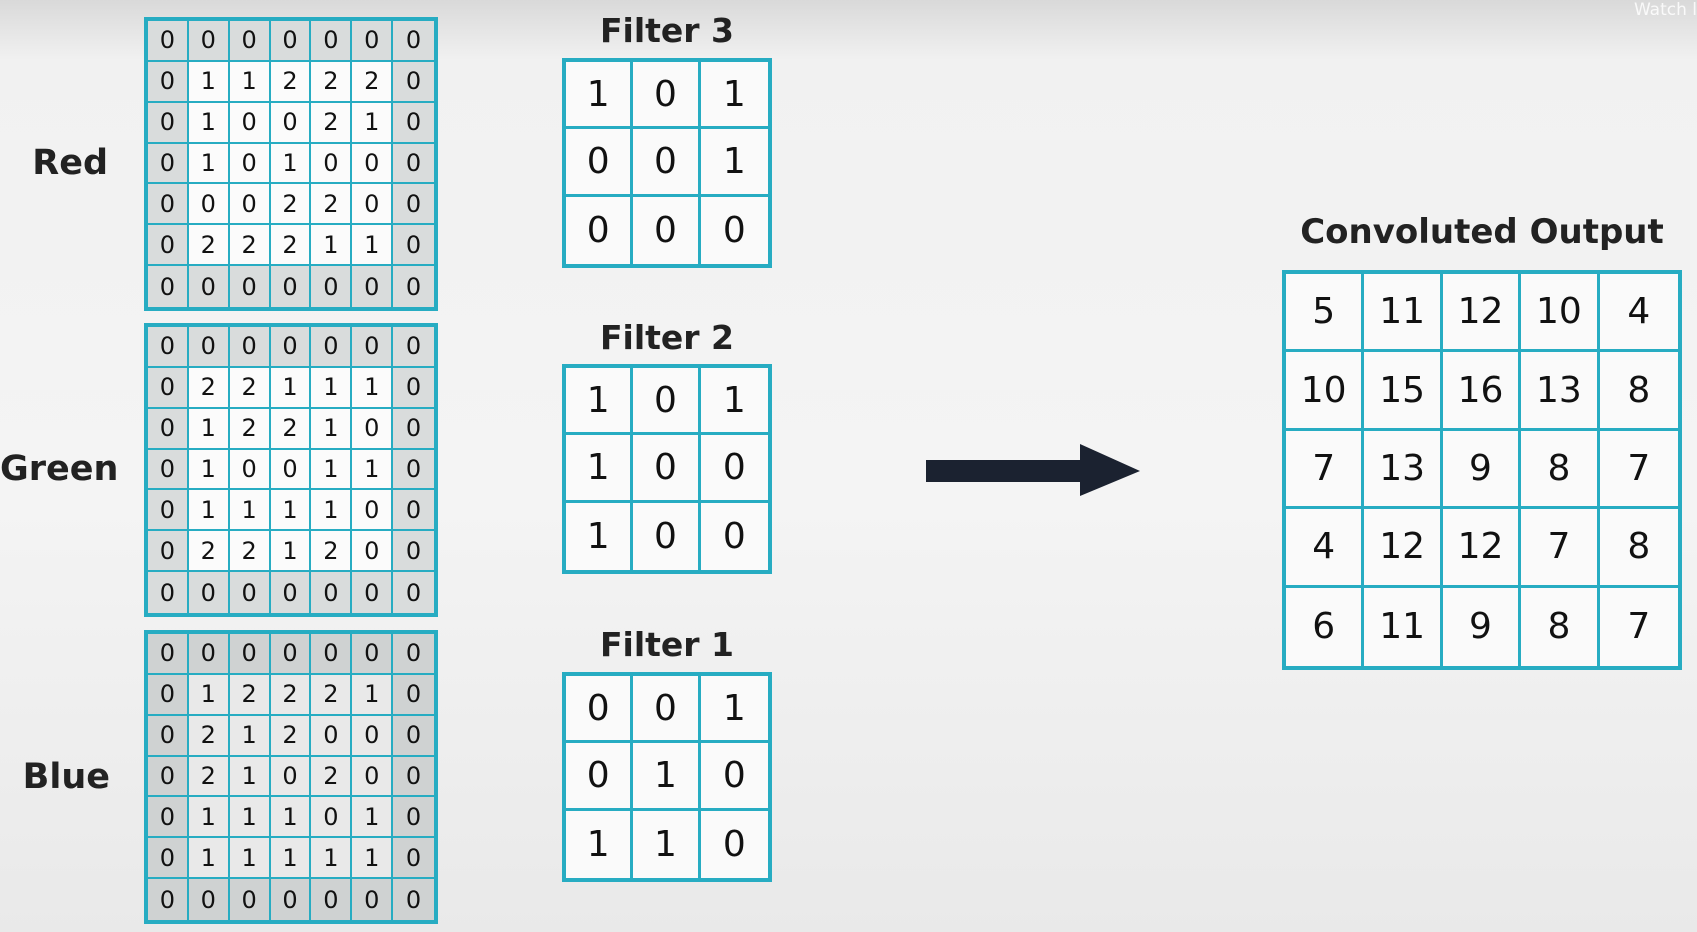 The width and height of the screenshot is (1697, 932). Describe the element at coordinates (667, 644) in the screenshot. I see `filter-1-title: Filter 1` at that location.